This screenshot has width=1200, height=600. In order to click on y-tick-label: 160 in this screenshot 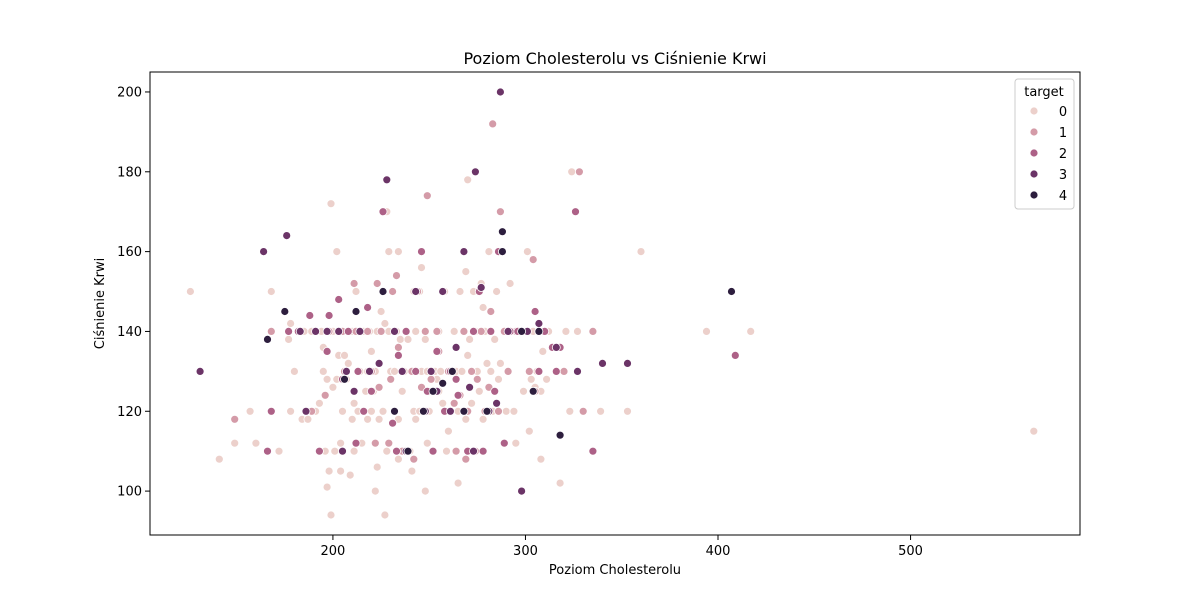, I will do `click(129, 252)`.